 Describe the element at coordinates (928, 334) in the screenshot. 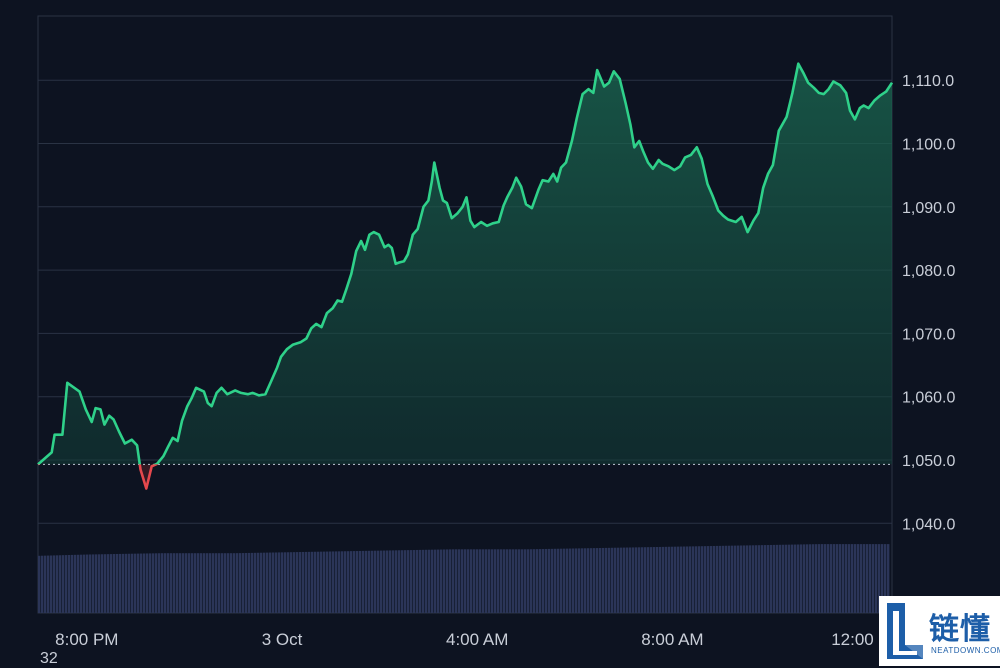

I see `y-tick-label: 1,070.0` at that location.